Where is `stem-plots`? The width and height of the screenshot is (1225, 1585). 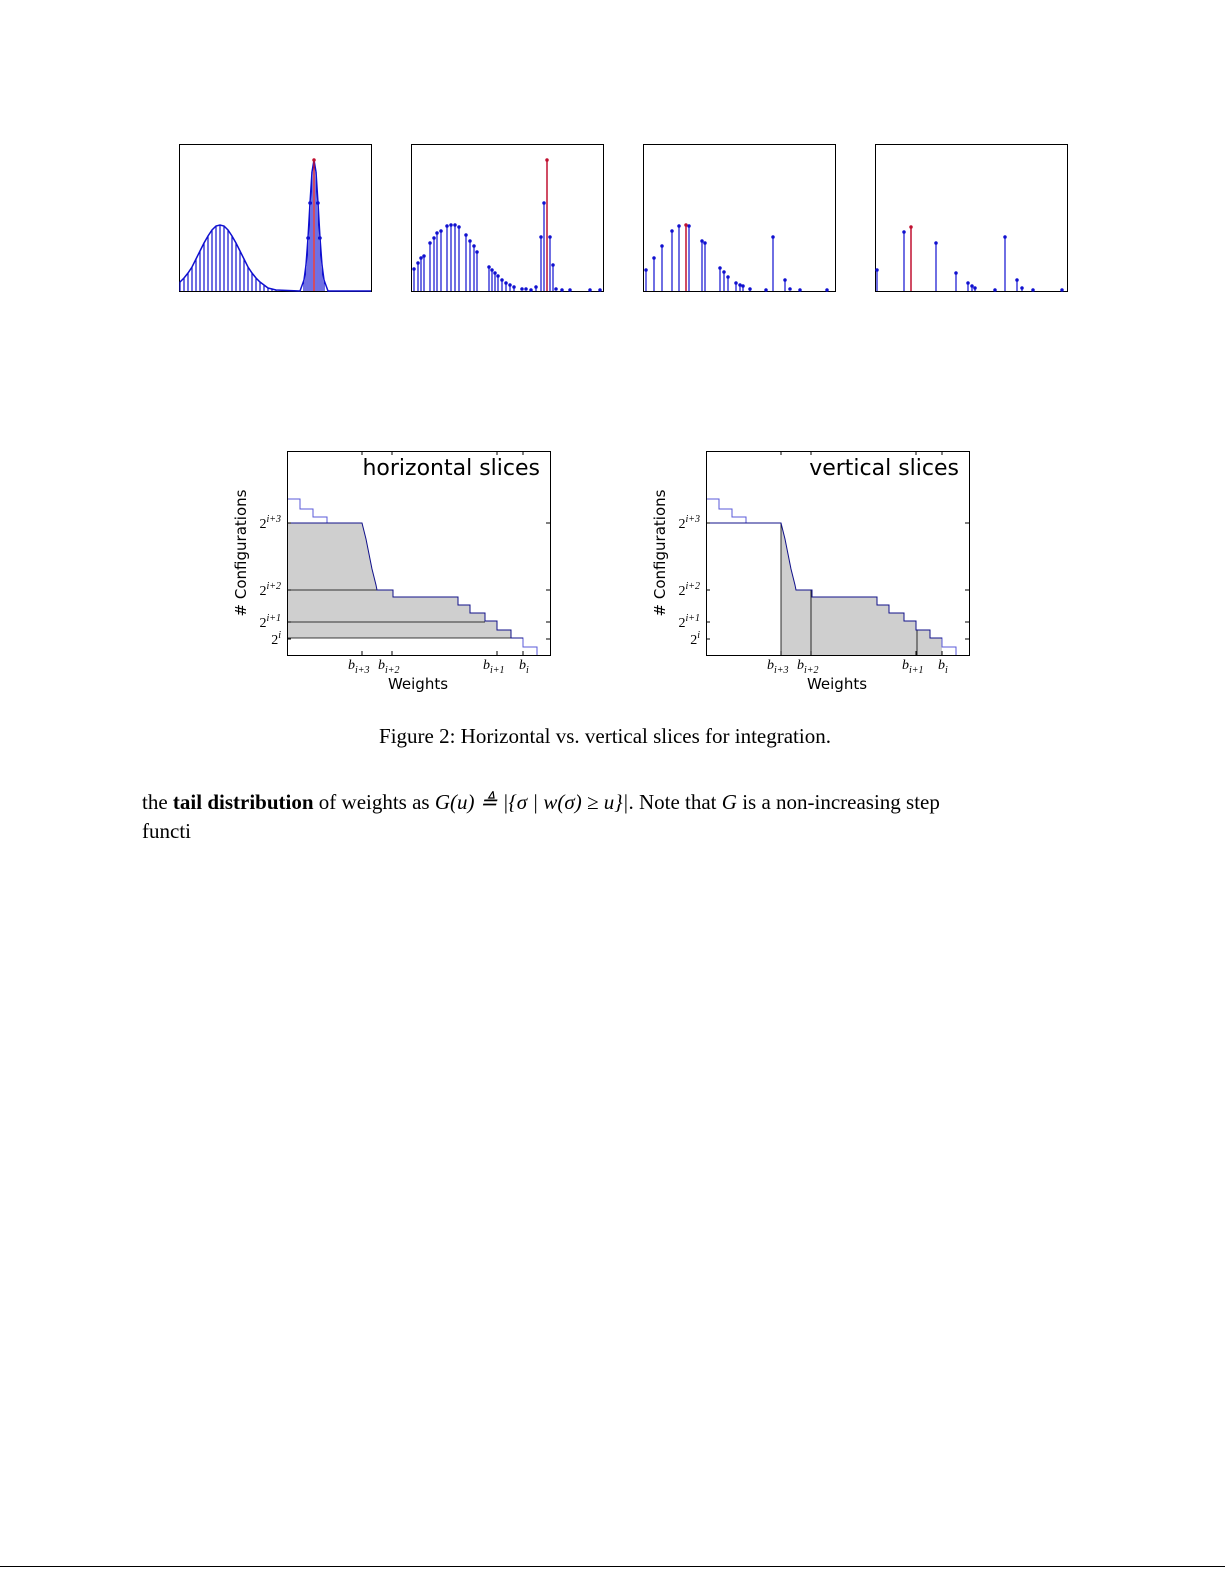 stem-plots is located at coordinates (623, 218).